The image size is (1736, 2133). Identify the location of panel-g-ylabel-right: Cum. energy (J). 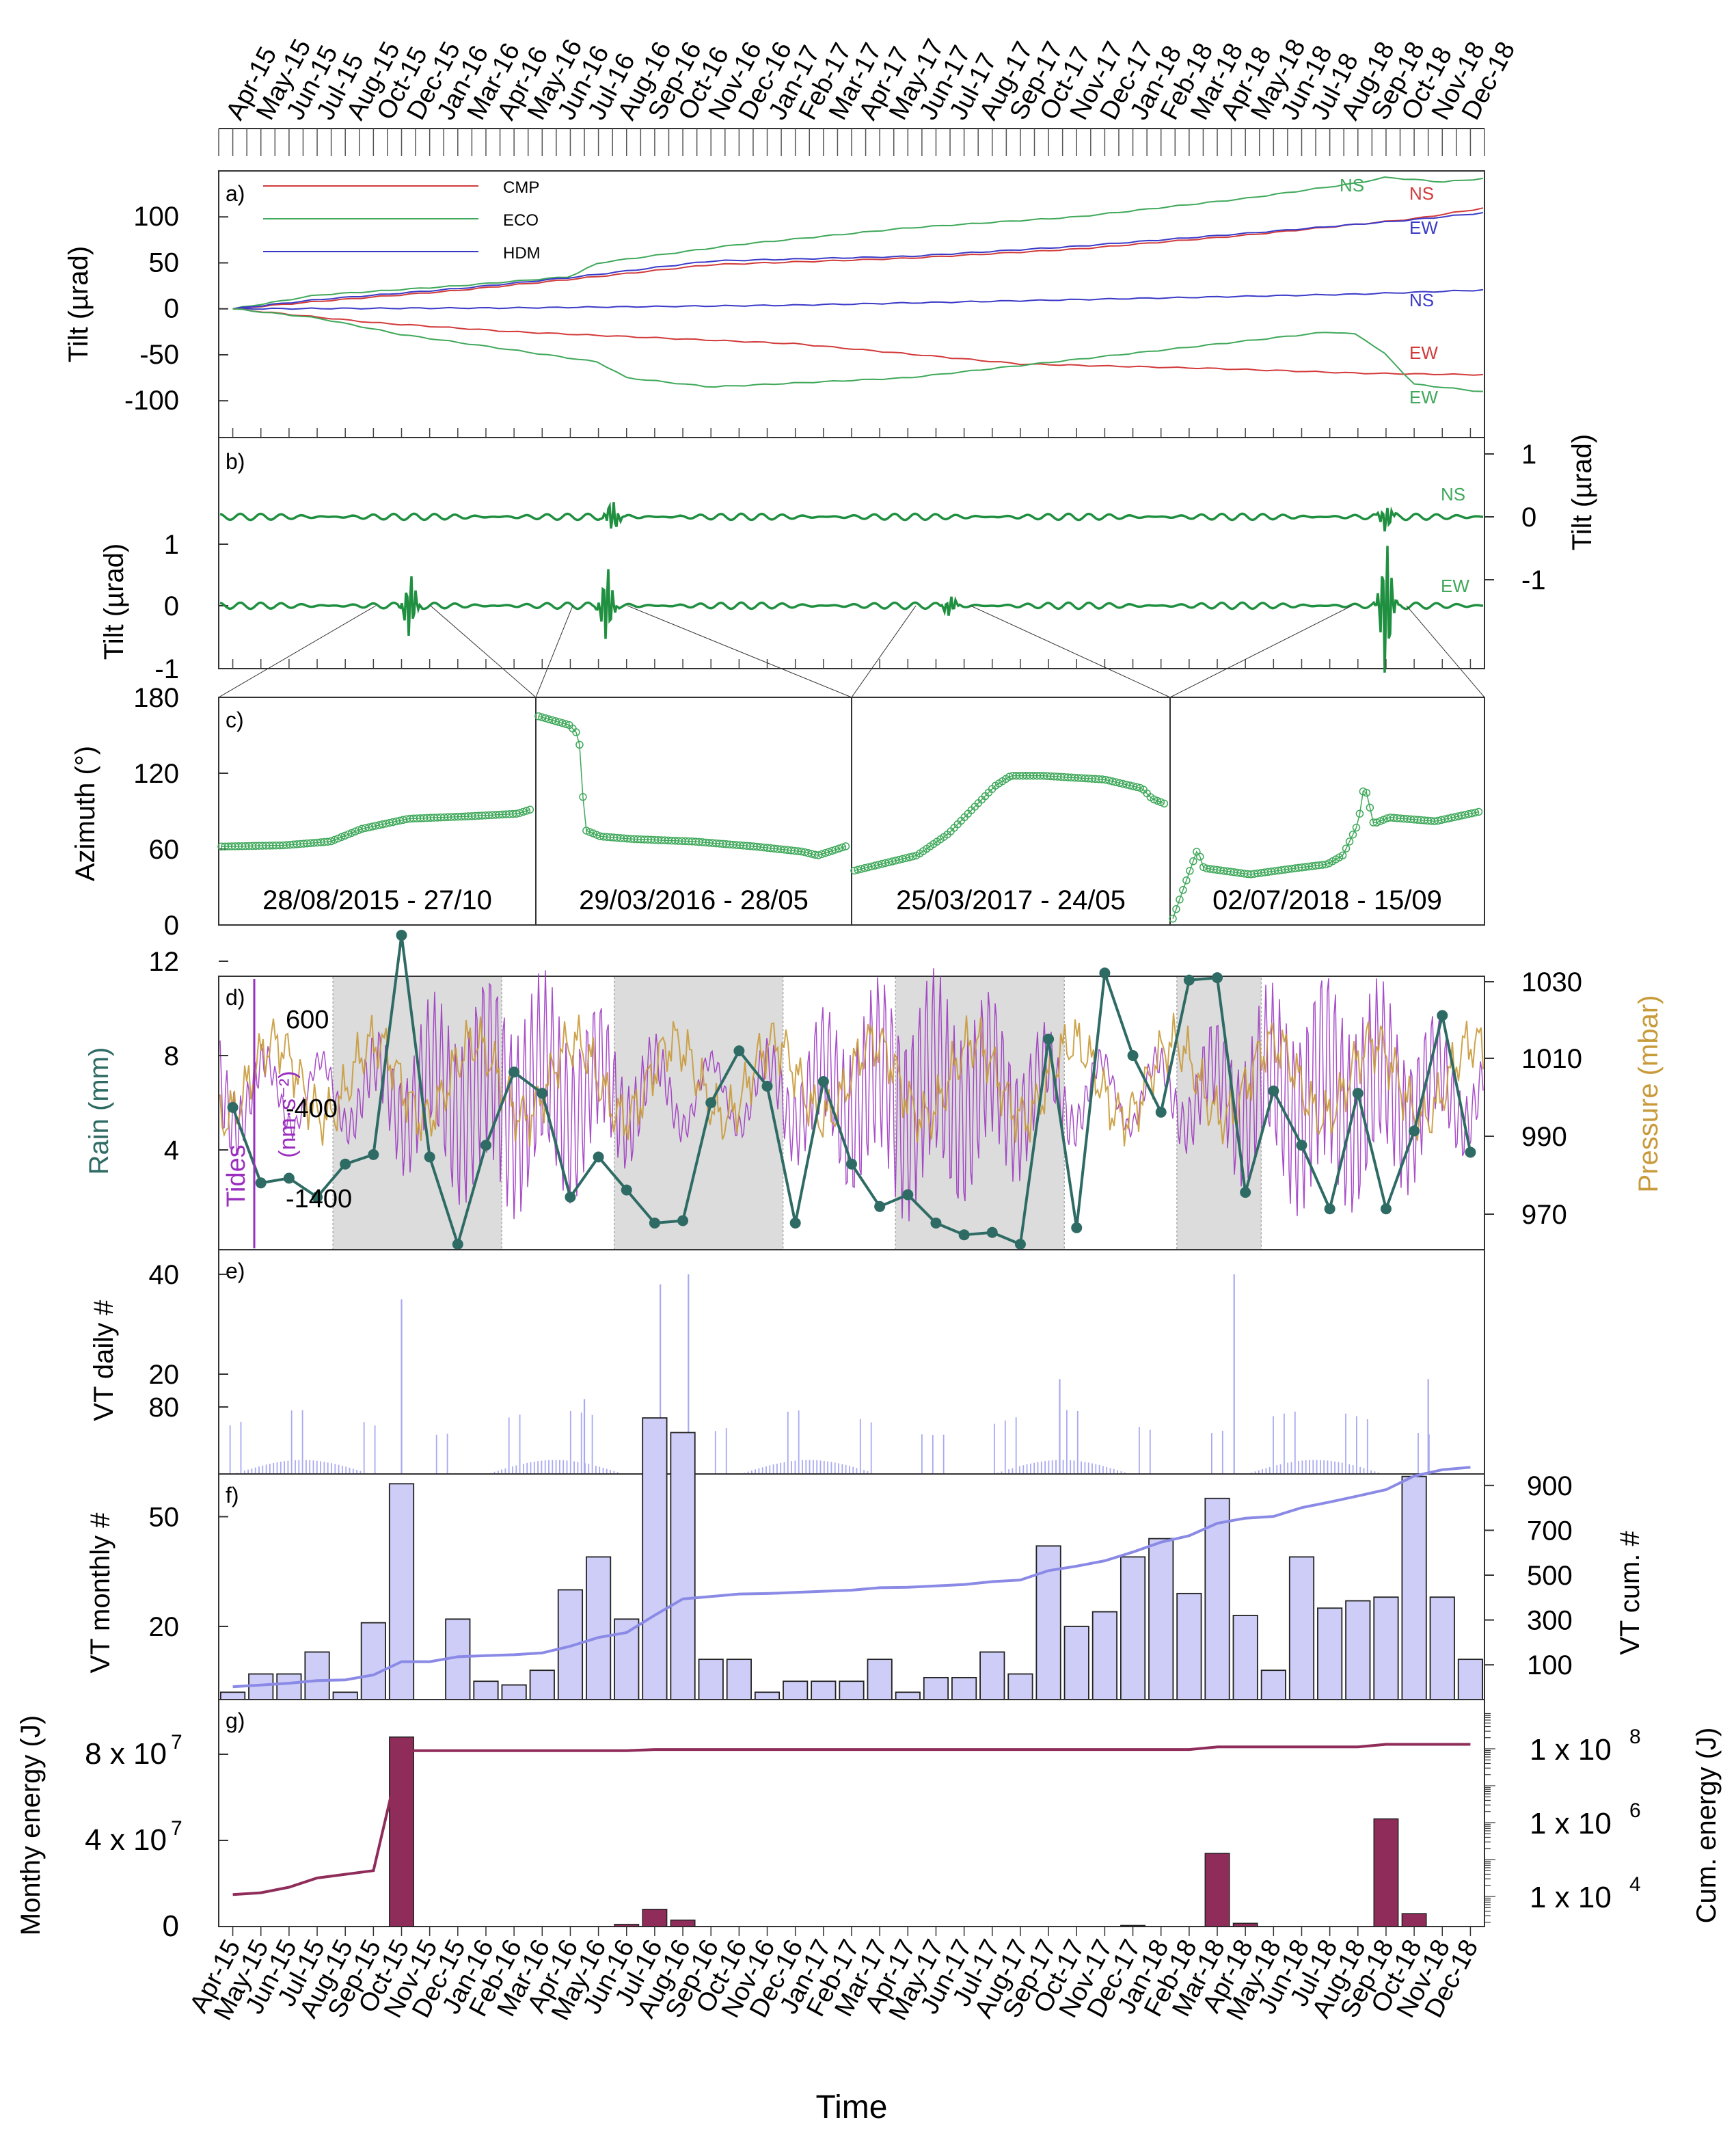
(1707, 1826).